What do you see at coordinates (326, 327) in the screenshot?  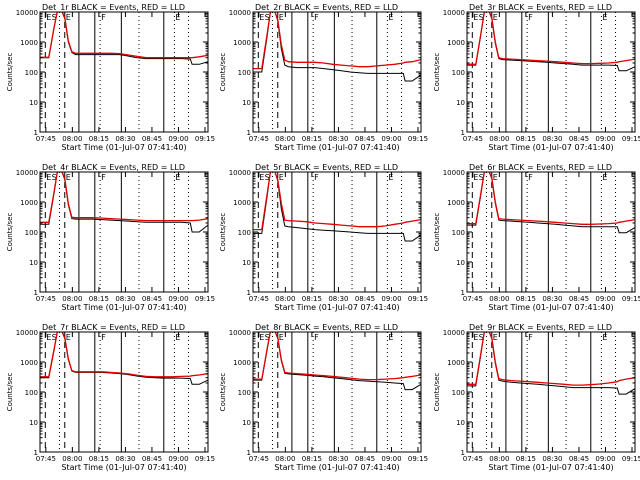 I see `panel-title: Det_8r BLACK = Events, RED = LLD` at bounding box center [326, 327].